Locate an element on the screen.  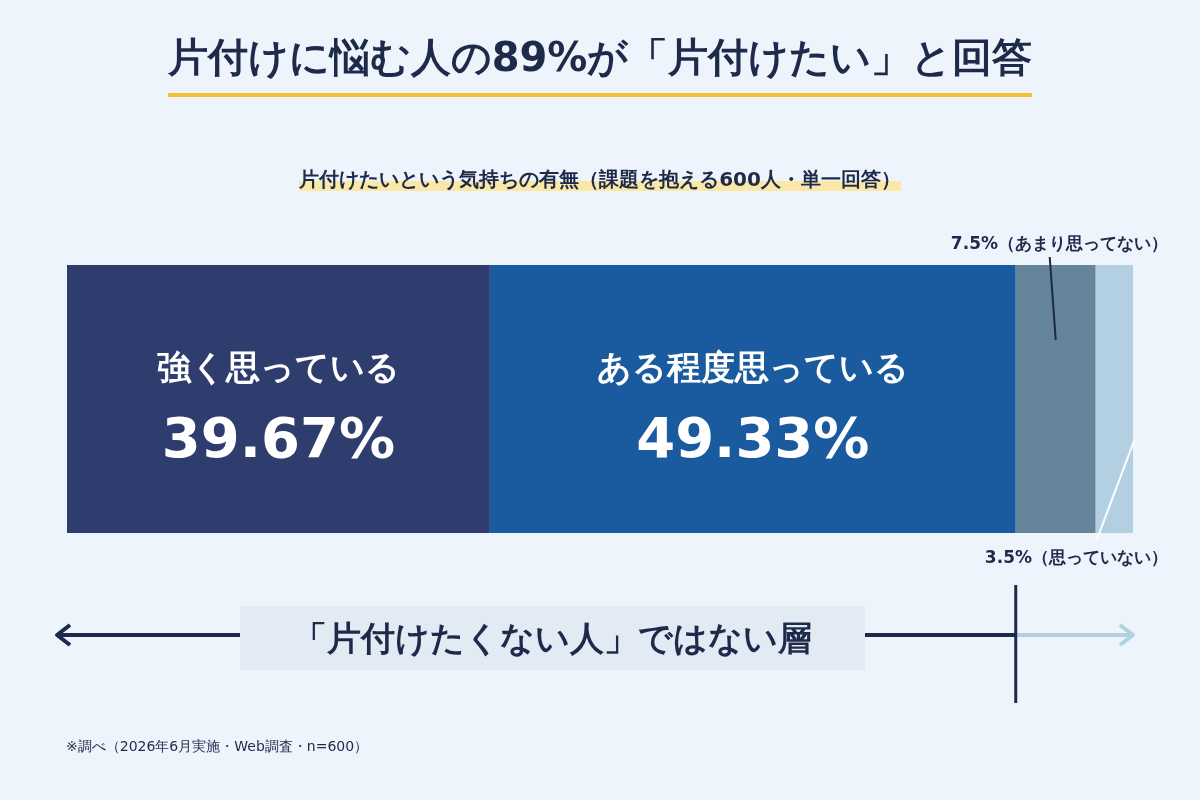
chart-title: 片付けに悩む人の89%が「片付けたい」と回答 is located at coordinates (600, 63).